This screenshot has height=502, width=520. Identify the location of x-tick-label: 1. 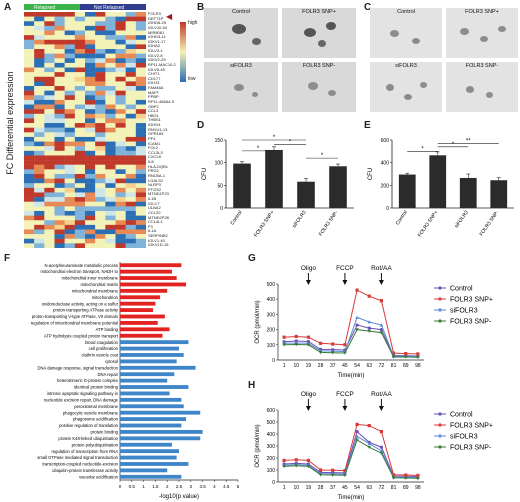
(284, 366).